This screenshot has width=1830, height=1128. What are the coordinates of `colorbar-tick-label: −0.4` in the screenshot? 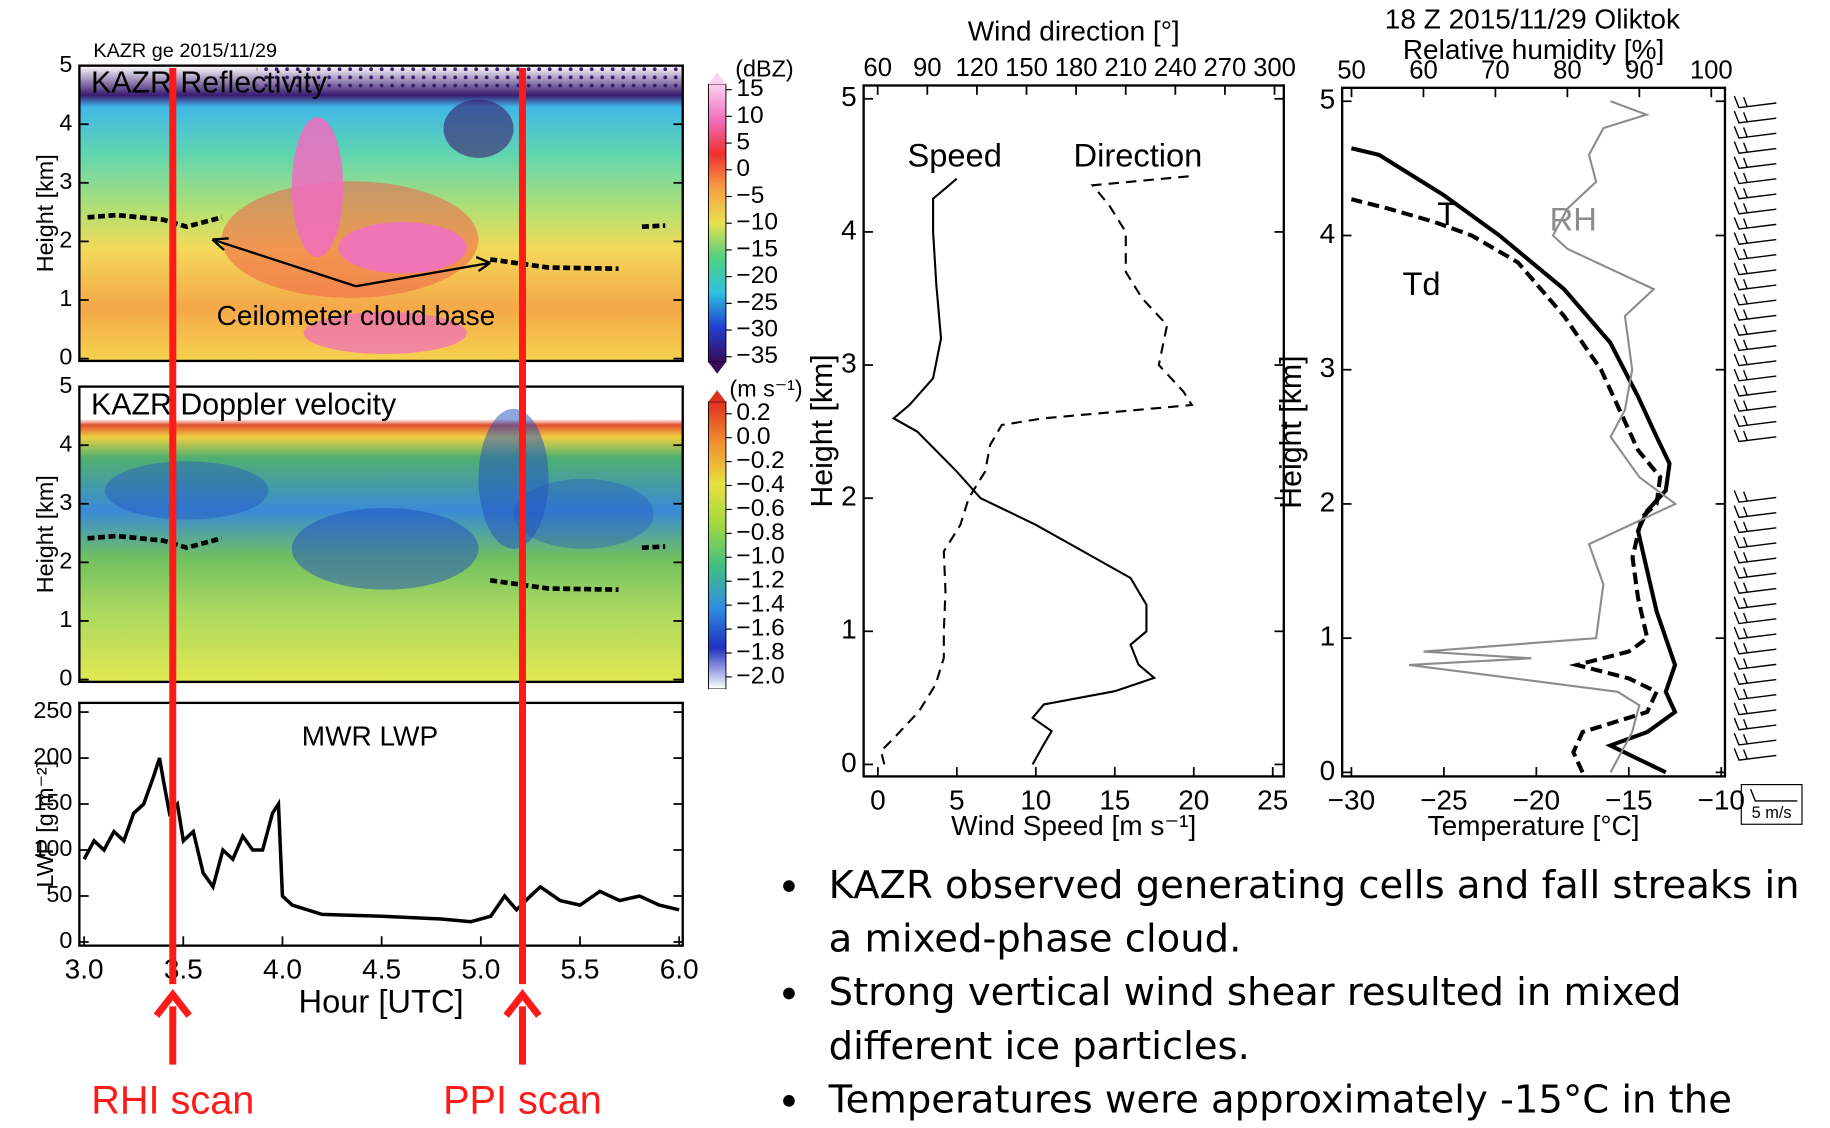 It's located at (760, 484).